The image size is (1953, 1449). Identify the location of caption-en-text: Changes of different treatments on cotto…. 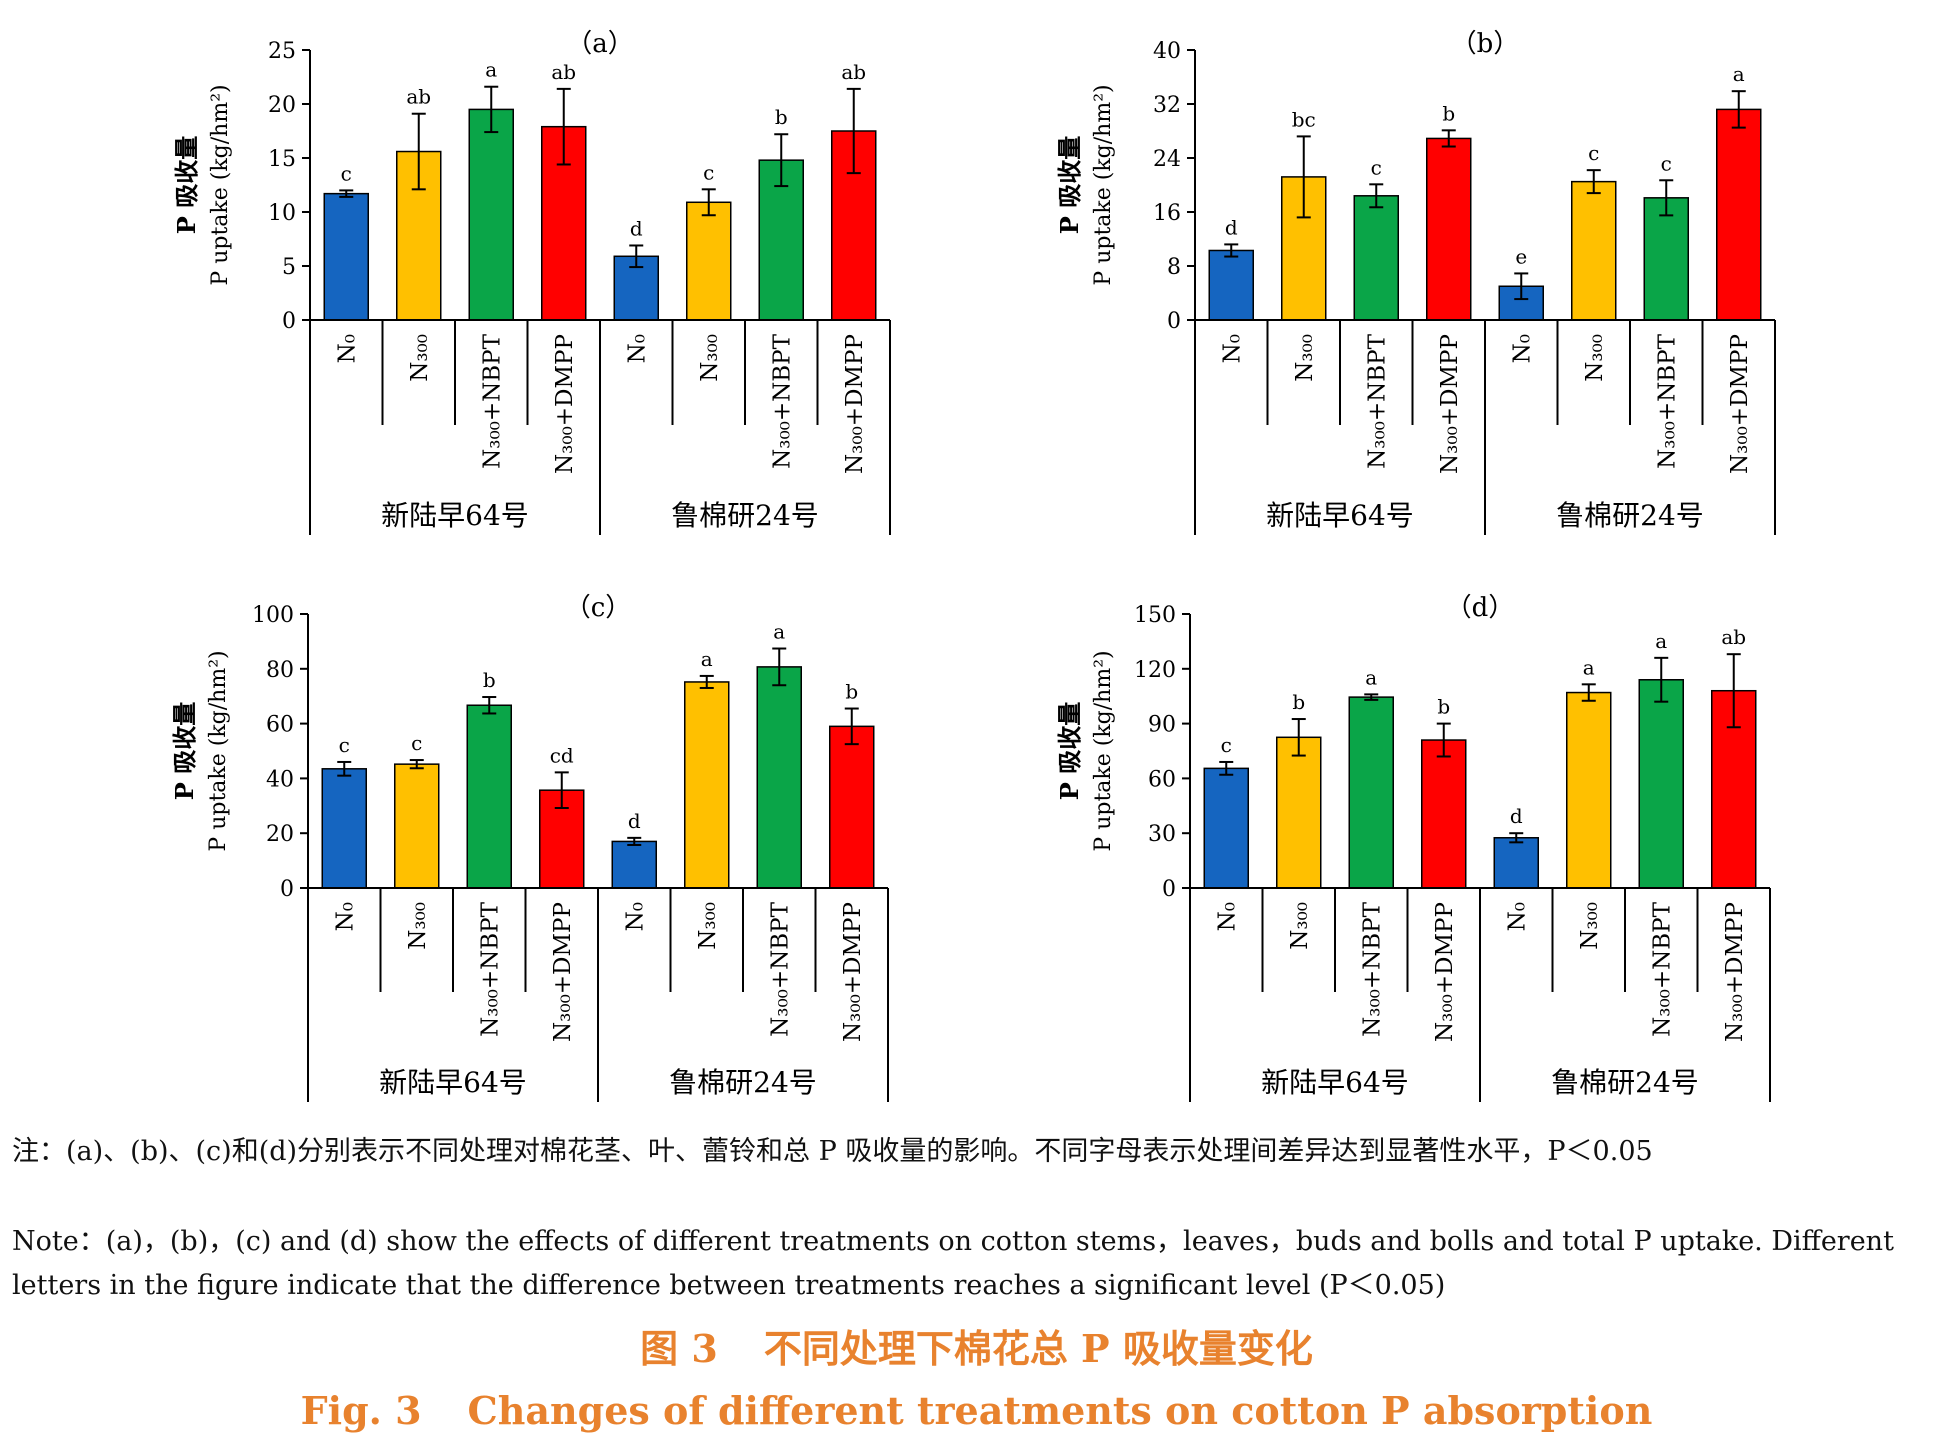
(1060, 1410).